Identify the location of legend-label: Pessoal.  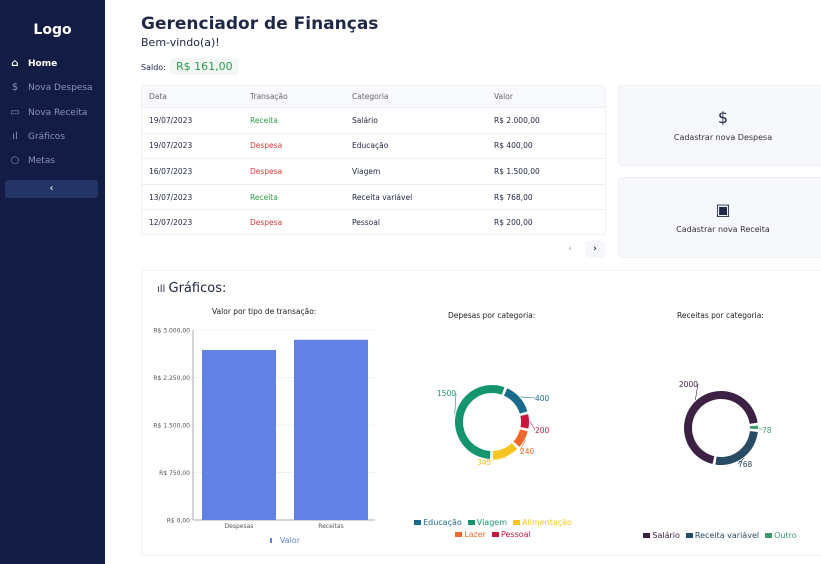
(515, 534).